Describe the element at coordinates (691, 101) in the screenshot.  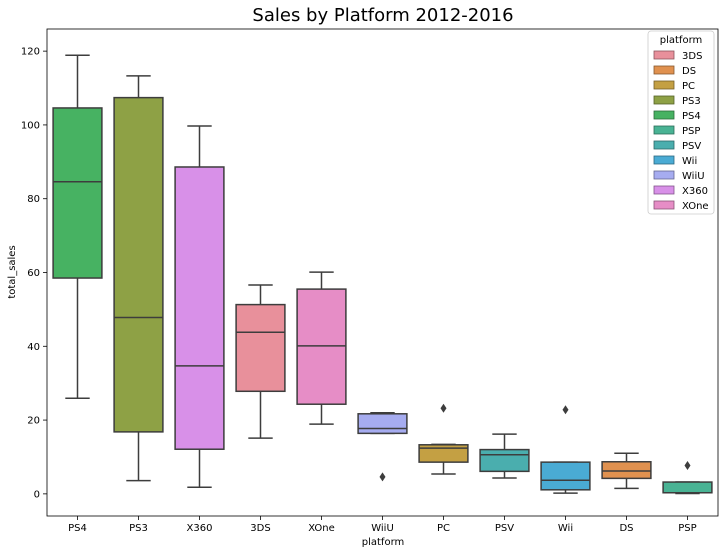
I see `legend-entry-label: PS3` at that location.